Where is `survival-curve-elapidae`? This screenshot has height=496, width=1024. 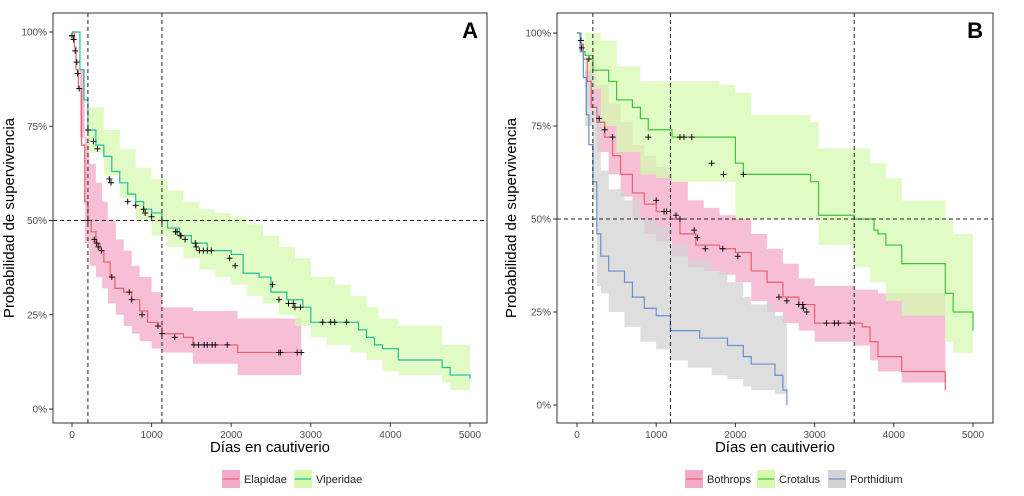
survival-curve-elapidae is located at coordinates (187, 192).